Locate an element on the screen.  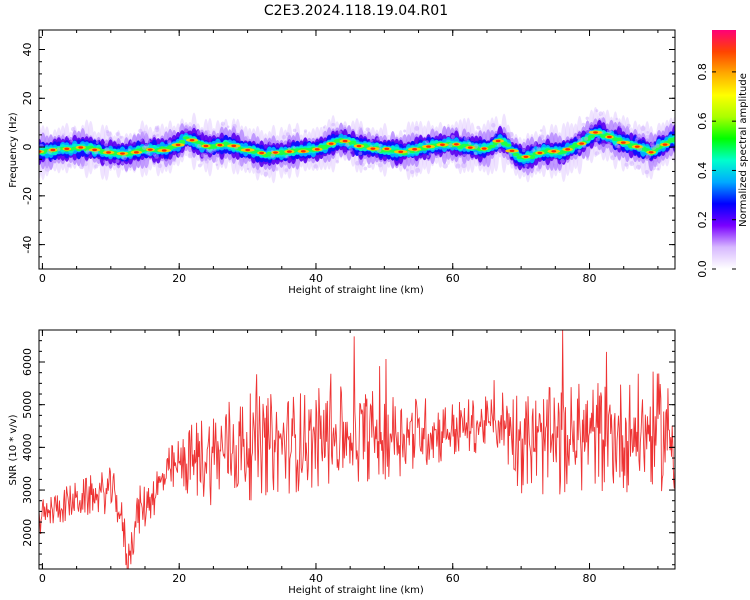
y-tick-label: 5000 is located at coordinates (27, 405).